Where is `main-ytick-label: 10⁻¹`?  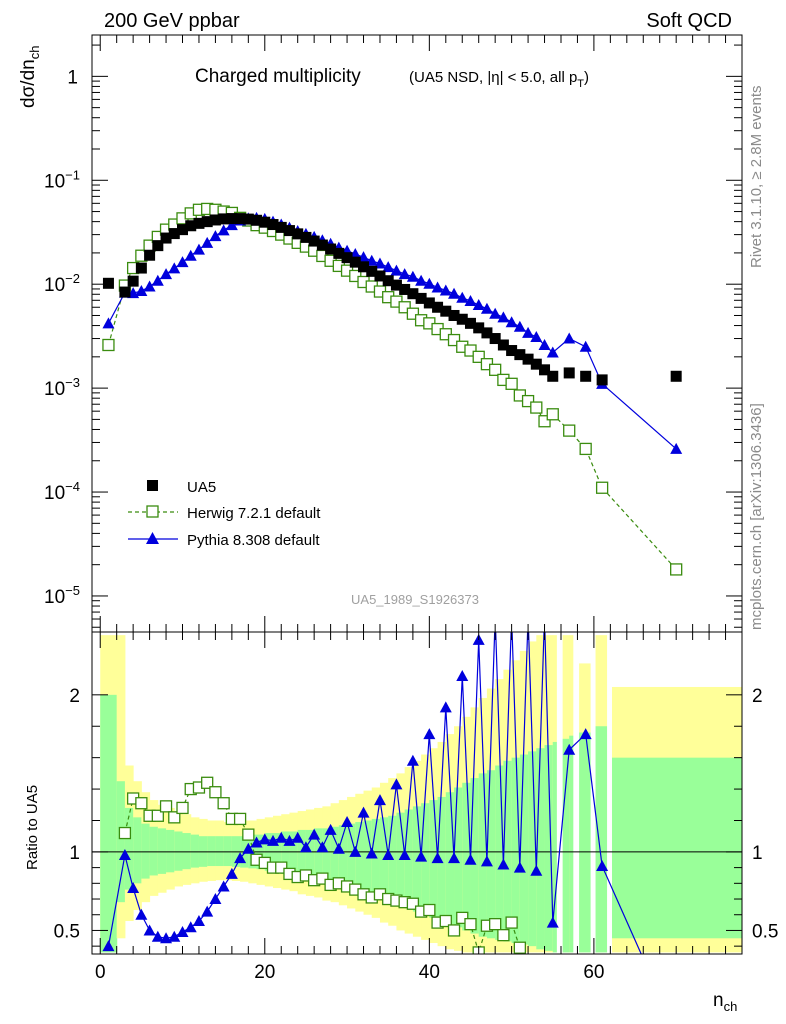
main-ytick-label: 10⁻¹ is located at coordinates (62, 179).